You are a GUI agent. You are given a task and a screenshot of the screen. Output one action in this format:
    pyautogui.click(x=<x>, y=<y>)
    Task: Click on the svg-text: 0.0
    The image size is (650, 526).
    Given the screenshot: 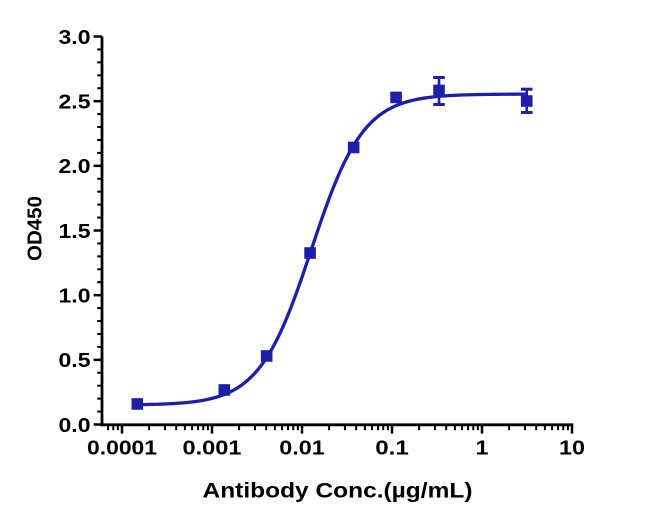 What is the action you would take?
    pyautogui.click(x=75, y=425)
    